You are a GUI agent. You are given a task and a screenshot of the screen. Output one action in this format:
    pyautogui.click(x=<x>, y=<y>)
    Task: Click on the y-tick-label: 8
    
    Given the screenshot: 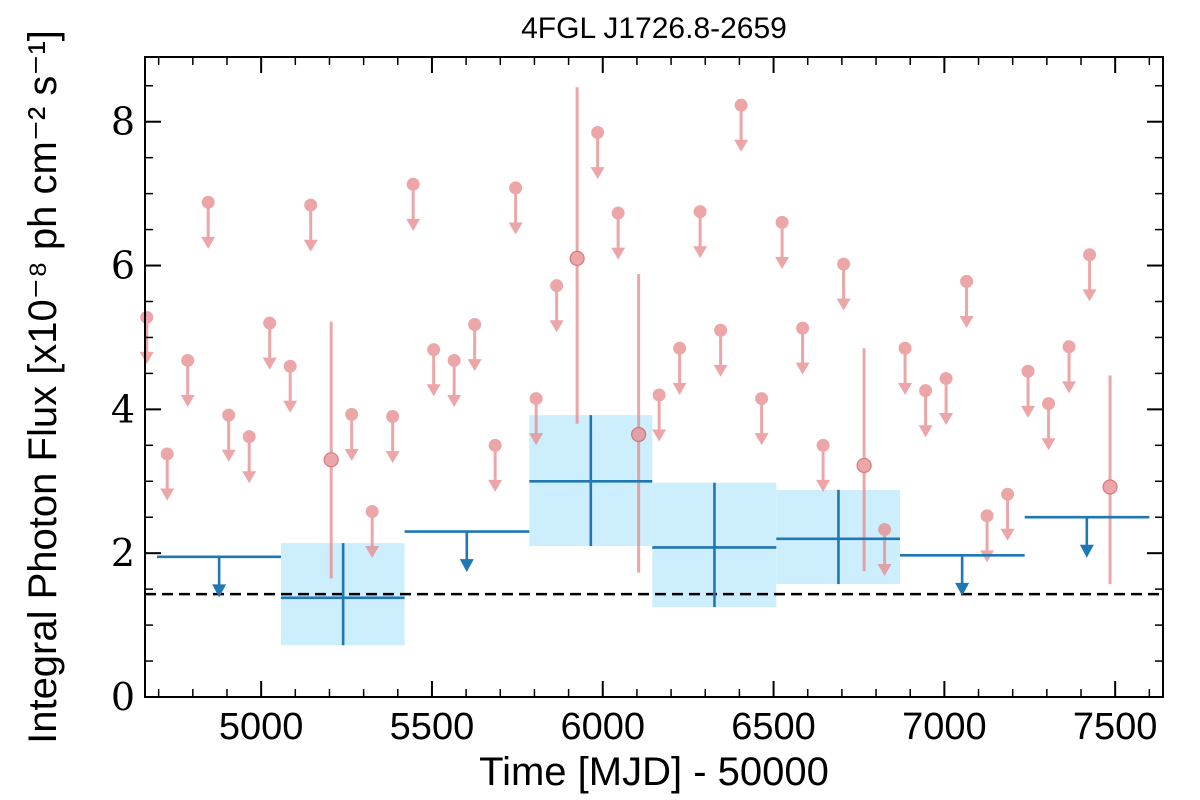 What is the action you would take?
    pyautogui.click(x=123, y=122)
    